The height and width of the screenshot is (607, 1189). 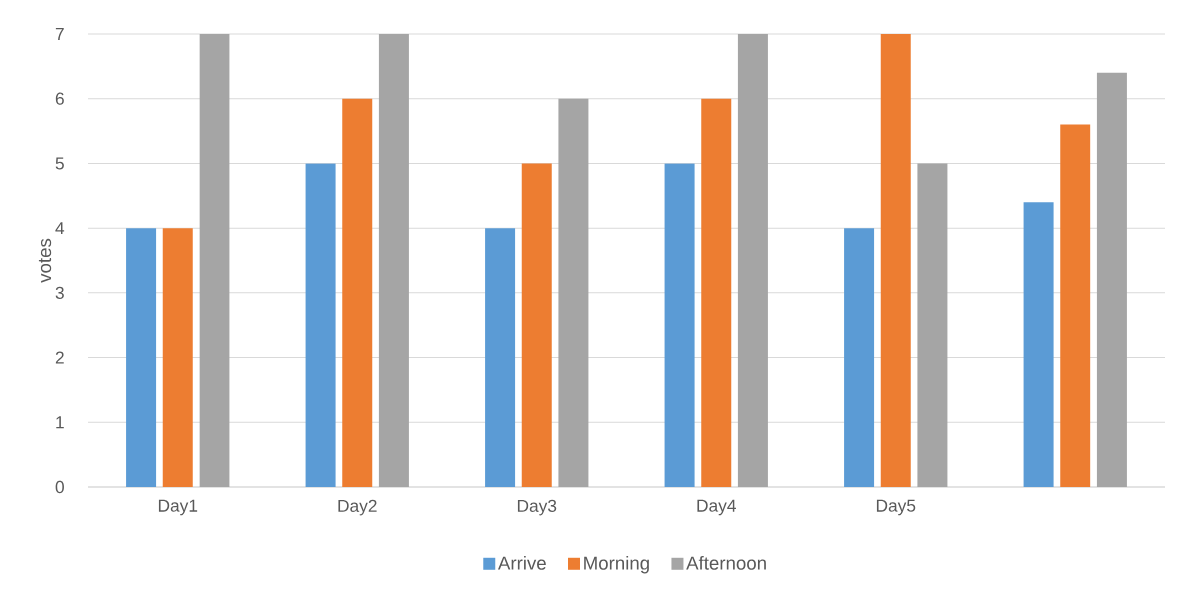 What do you see at coordinates (59, 34) in the screenshot?
I see `y-tick-label: 7` at bounding box center [59, 34].